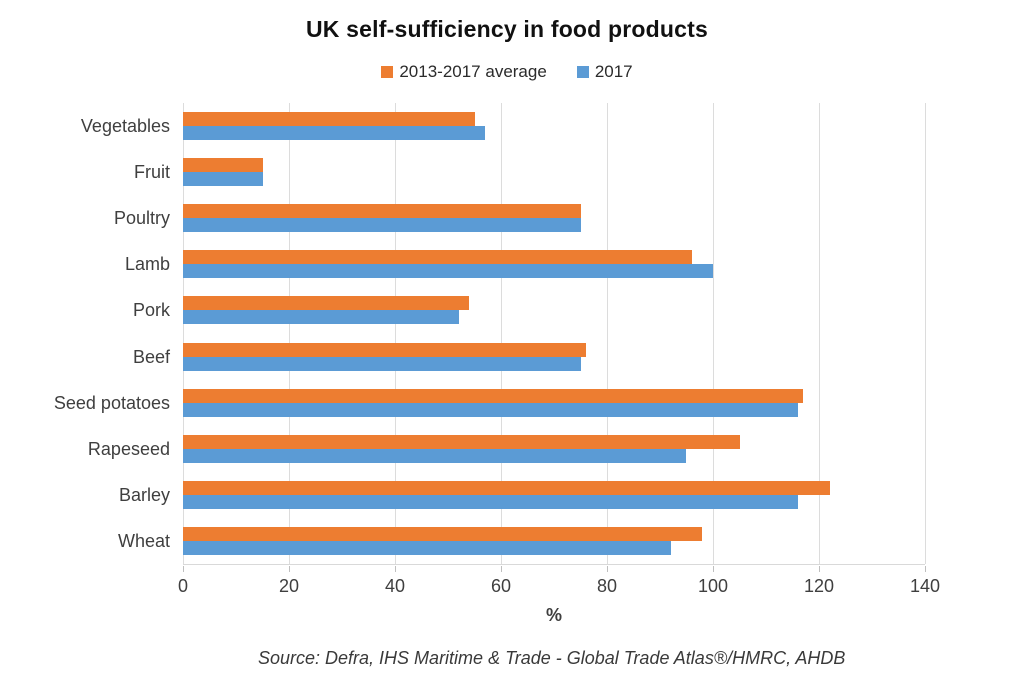 The image size is (1014, 693). What do you see at coordinates (501, 586) in the screenshot?
I see `x-tick-label-60: 60` at bounding box center [501, 586].